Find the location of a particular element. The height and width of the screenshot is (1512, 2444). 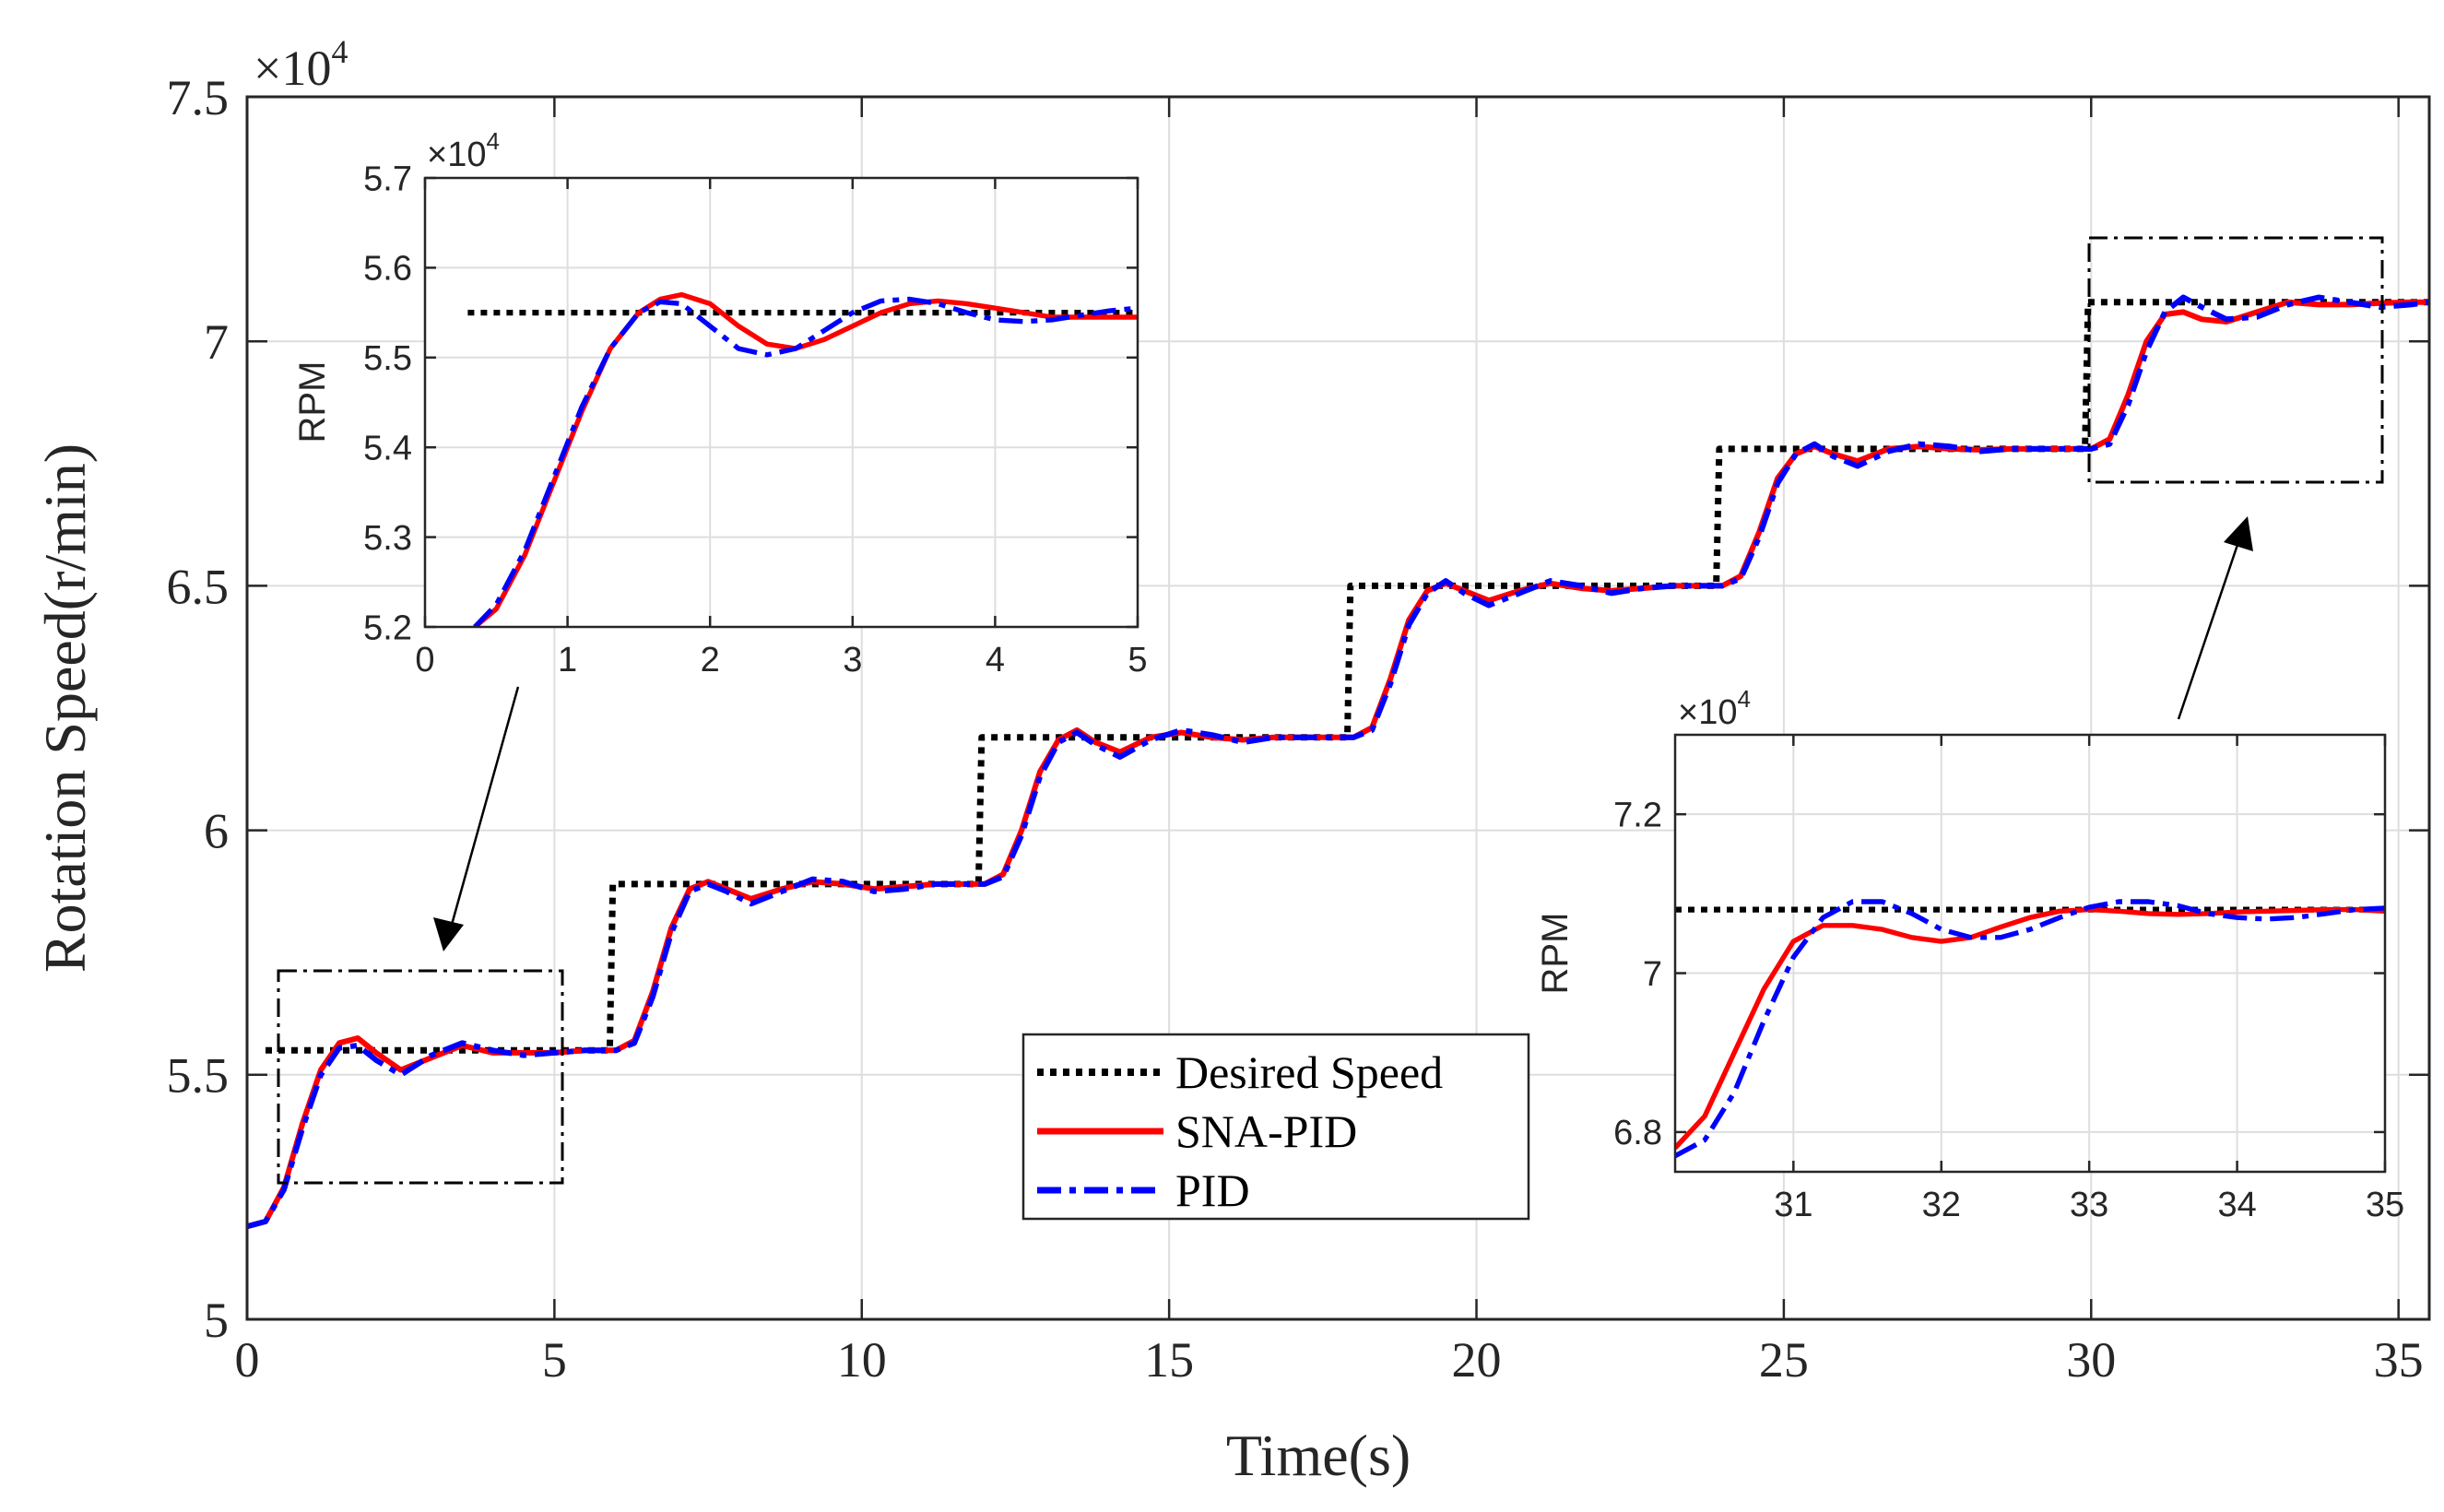

inset-left-x-tick-label: 3 is located at coordinates (852, 660).